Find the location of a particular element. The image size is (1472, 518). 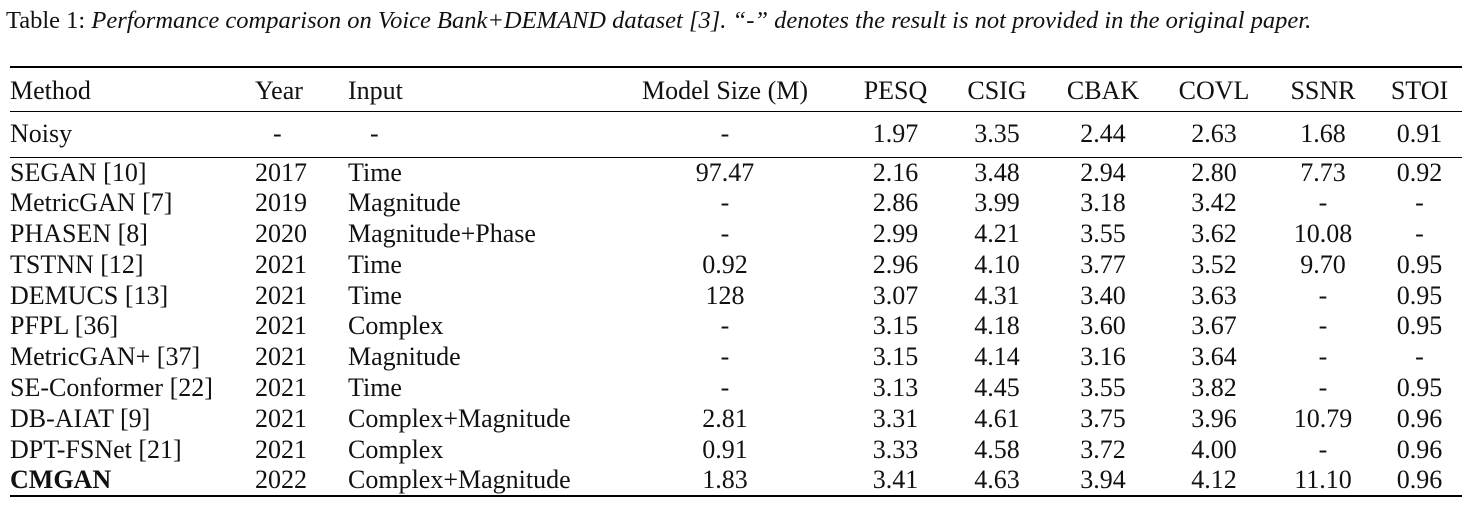

cell-method: DEMUCS [13] is located at coordinates (89, 295).